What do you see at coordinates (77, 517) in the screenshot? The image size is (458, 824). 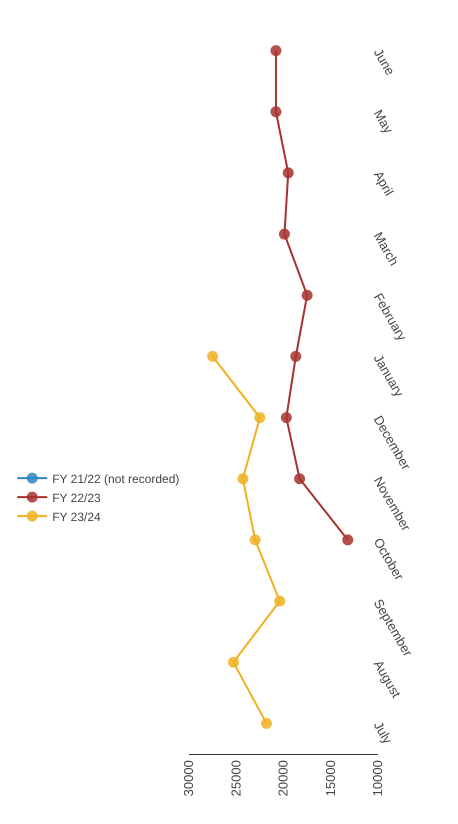 I see `legend-label: FY 23/24` at bounding box center [77, 517].